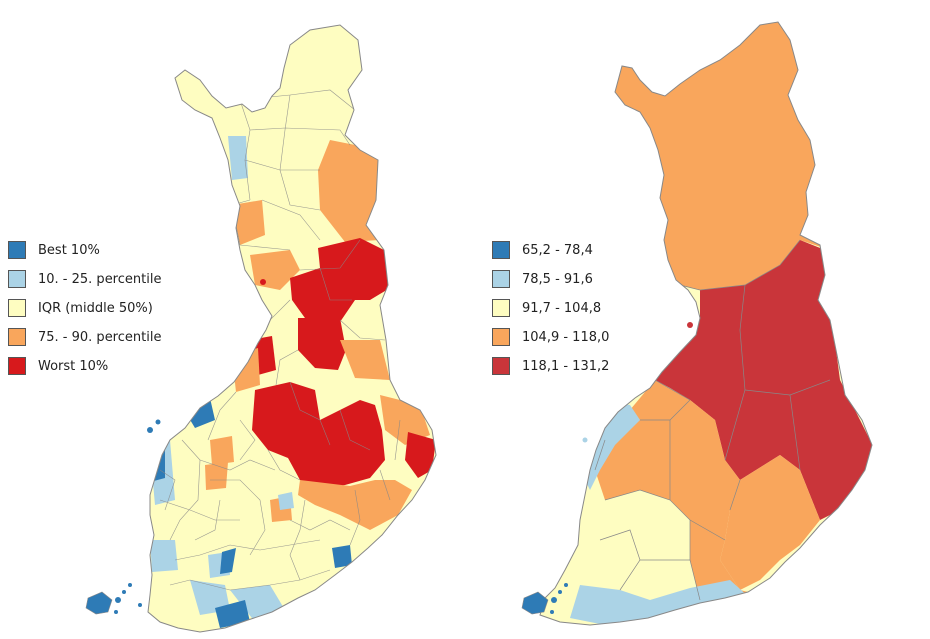 Image resolution: width=930 pixels, height=639 pixels. I want to click on legend-label: 118,1 - 131,2, so click(566, 366).